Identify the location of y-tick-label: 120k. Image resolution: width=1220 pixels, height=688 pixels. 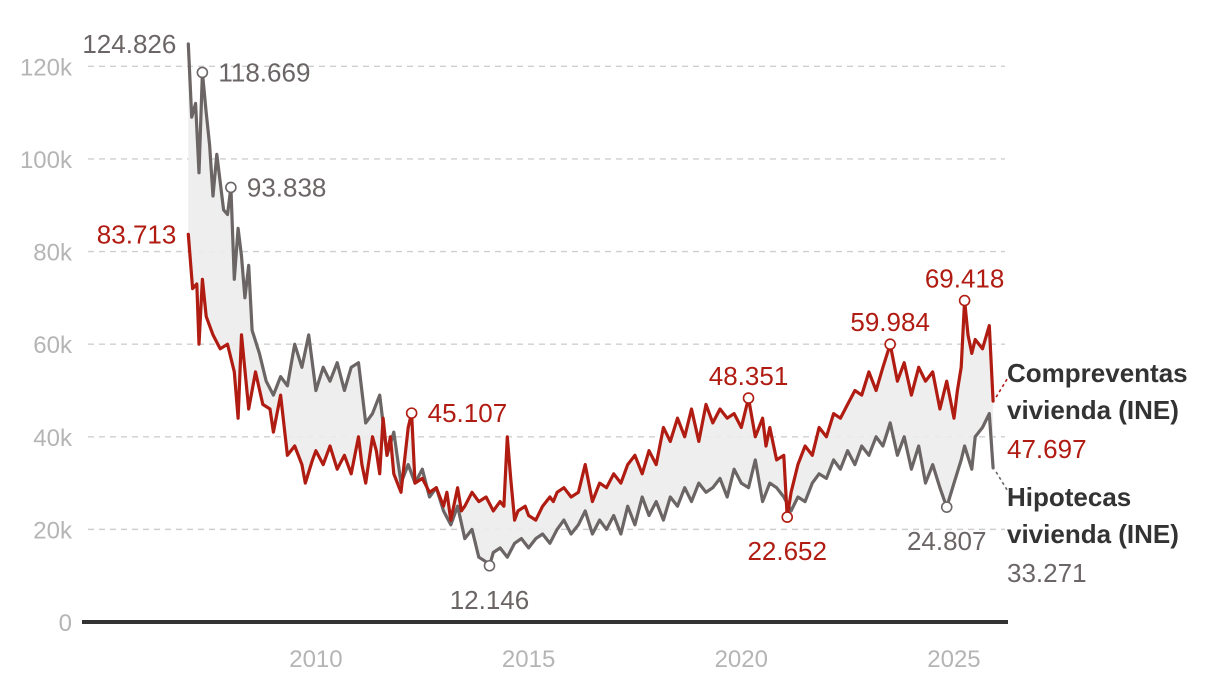
(46, 67).